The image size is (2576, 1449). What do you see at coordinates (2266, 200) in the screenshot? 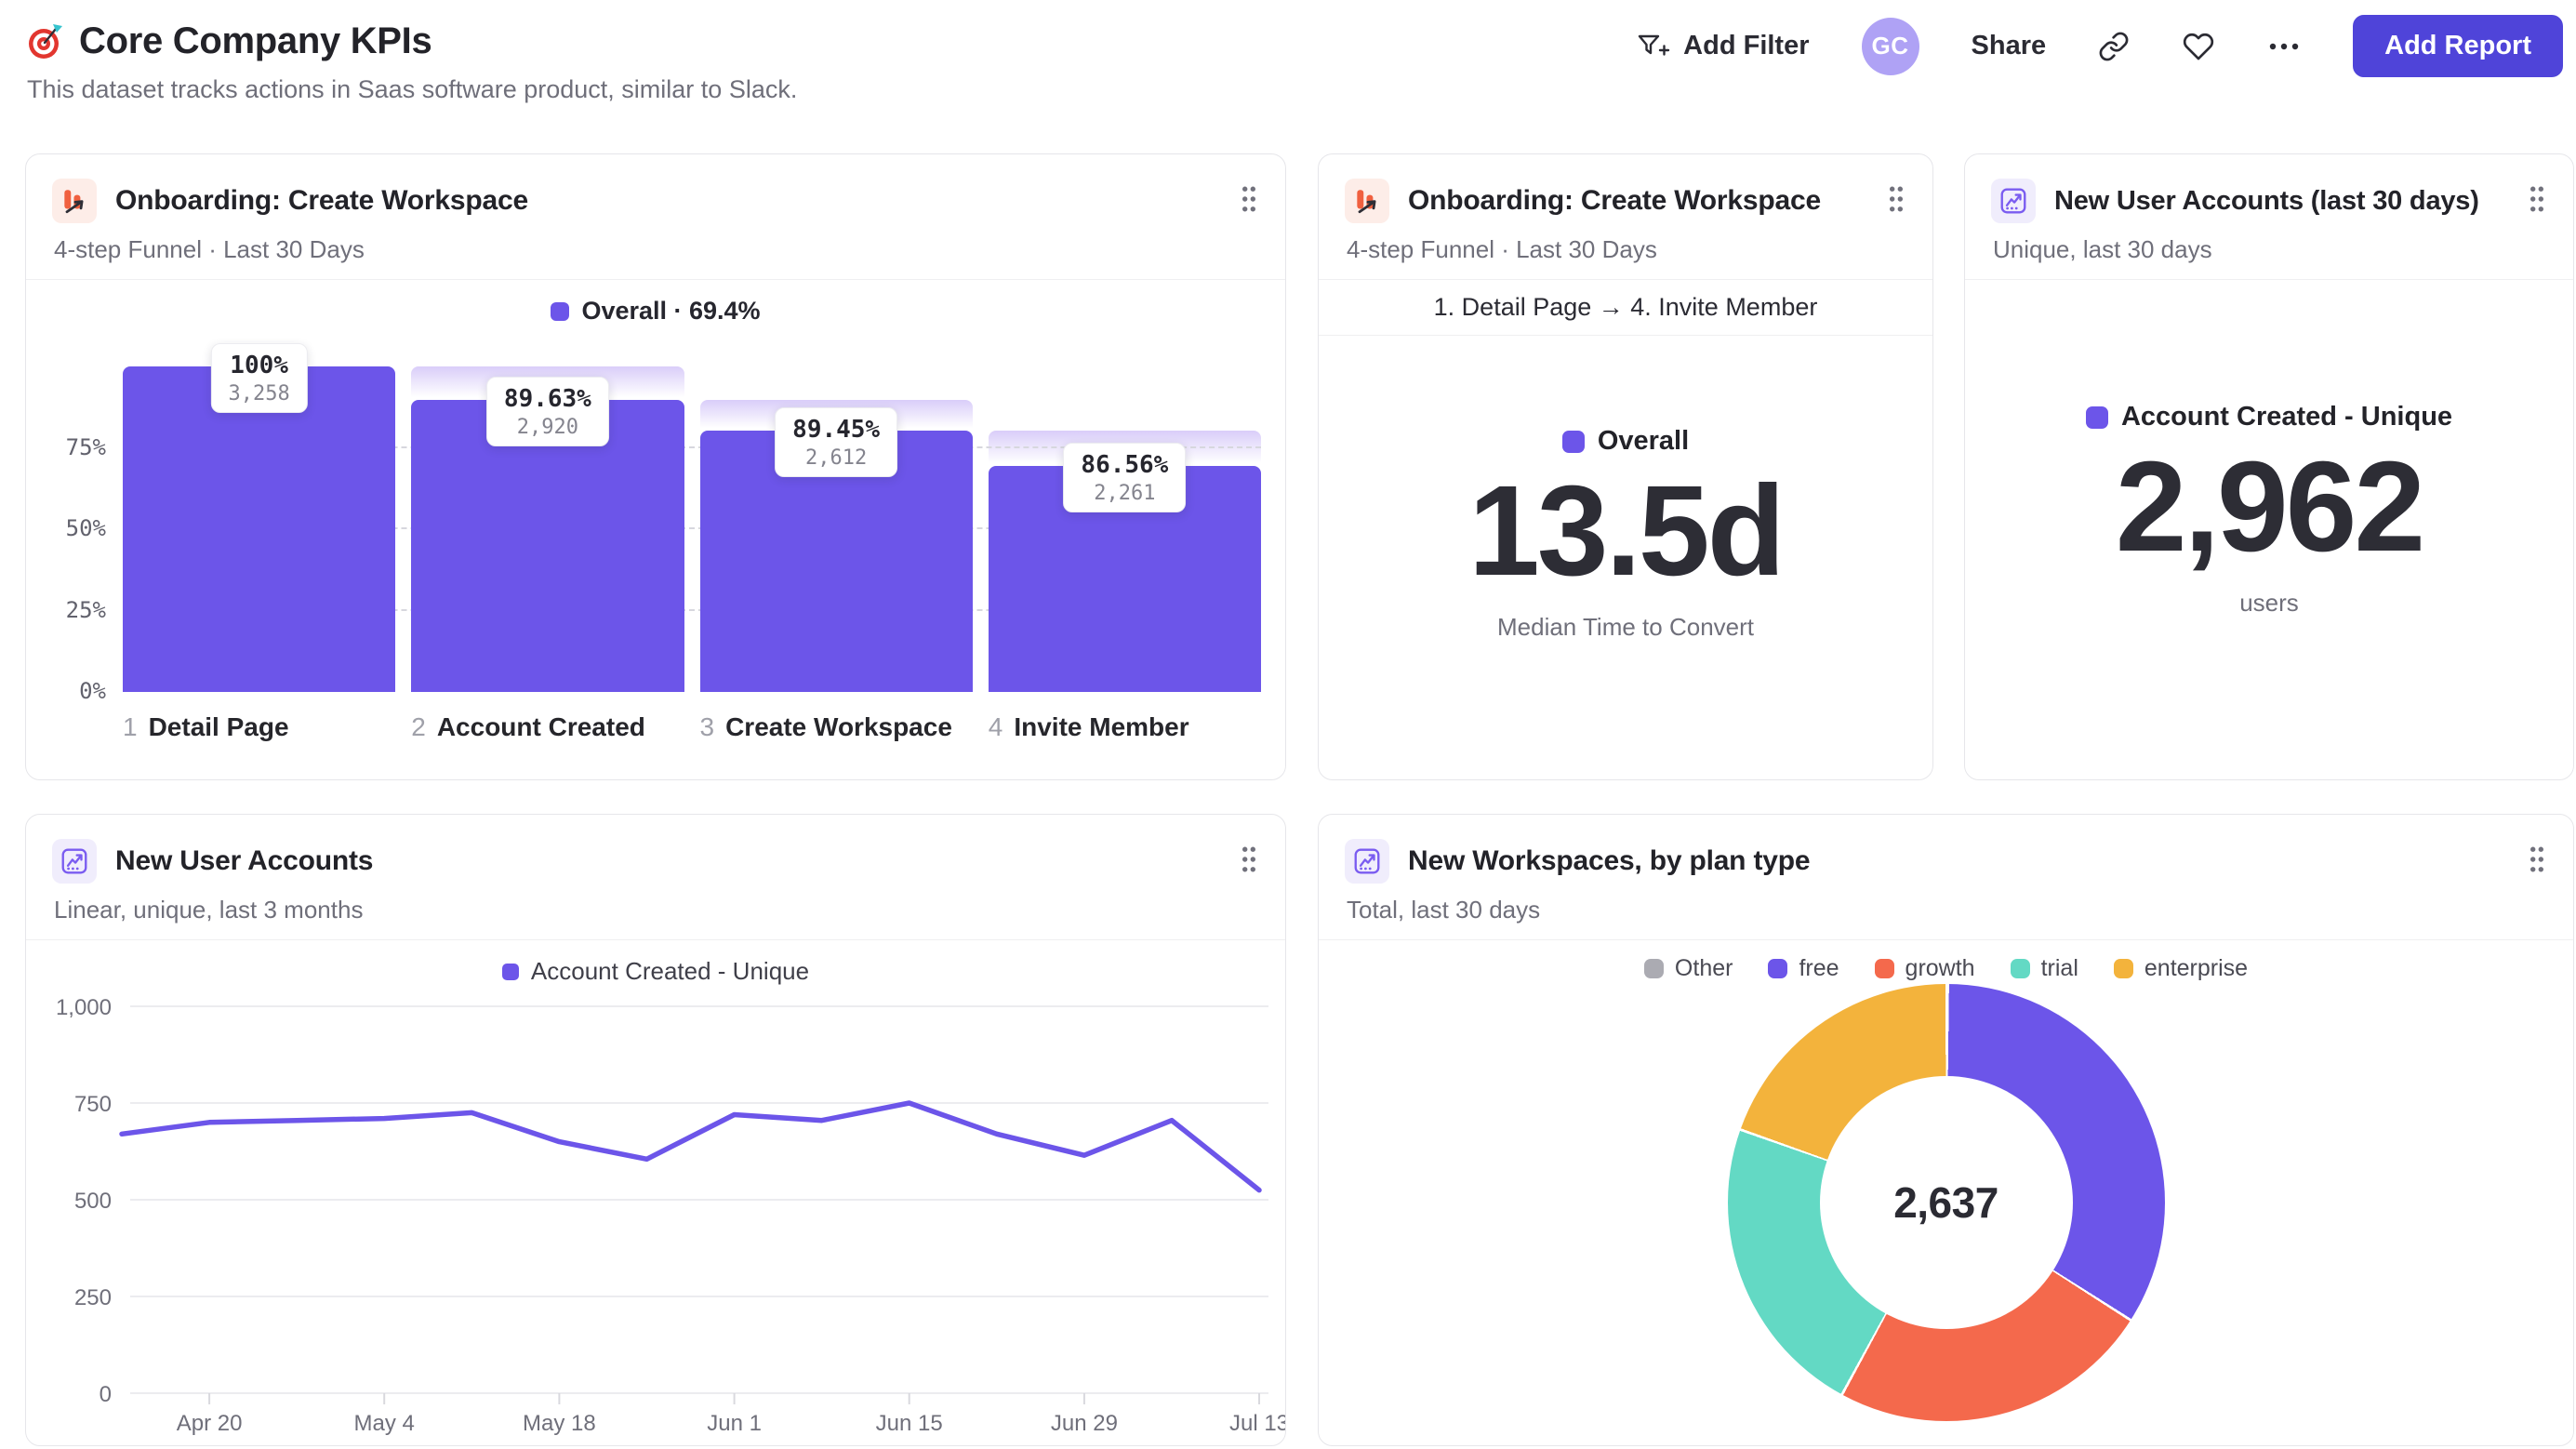
I see `card-title: New User Accounts (last 30 days)` at bounding box center [2266, 200].